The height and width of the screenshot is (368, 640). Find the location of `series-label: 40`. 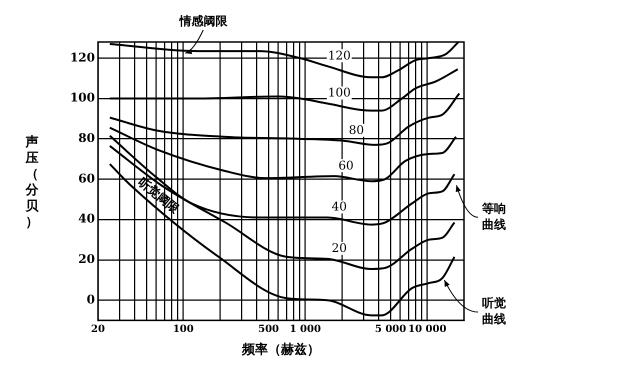

series-label: 40 is located at coordinates (339, 207).